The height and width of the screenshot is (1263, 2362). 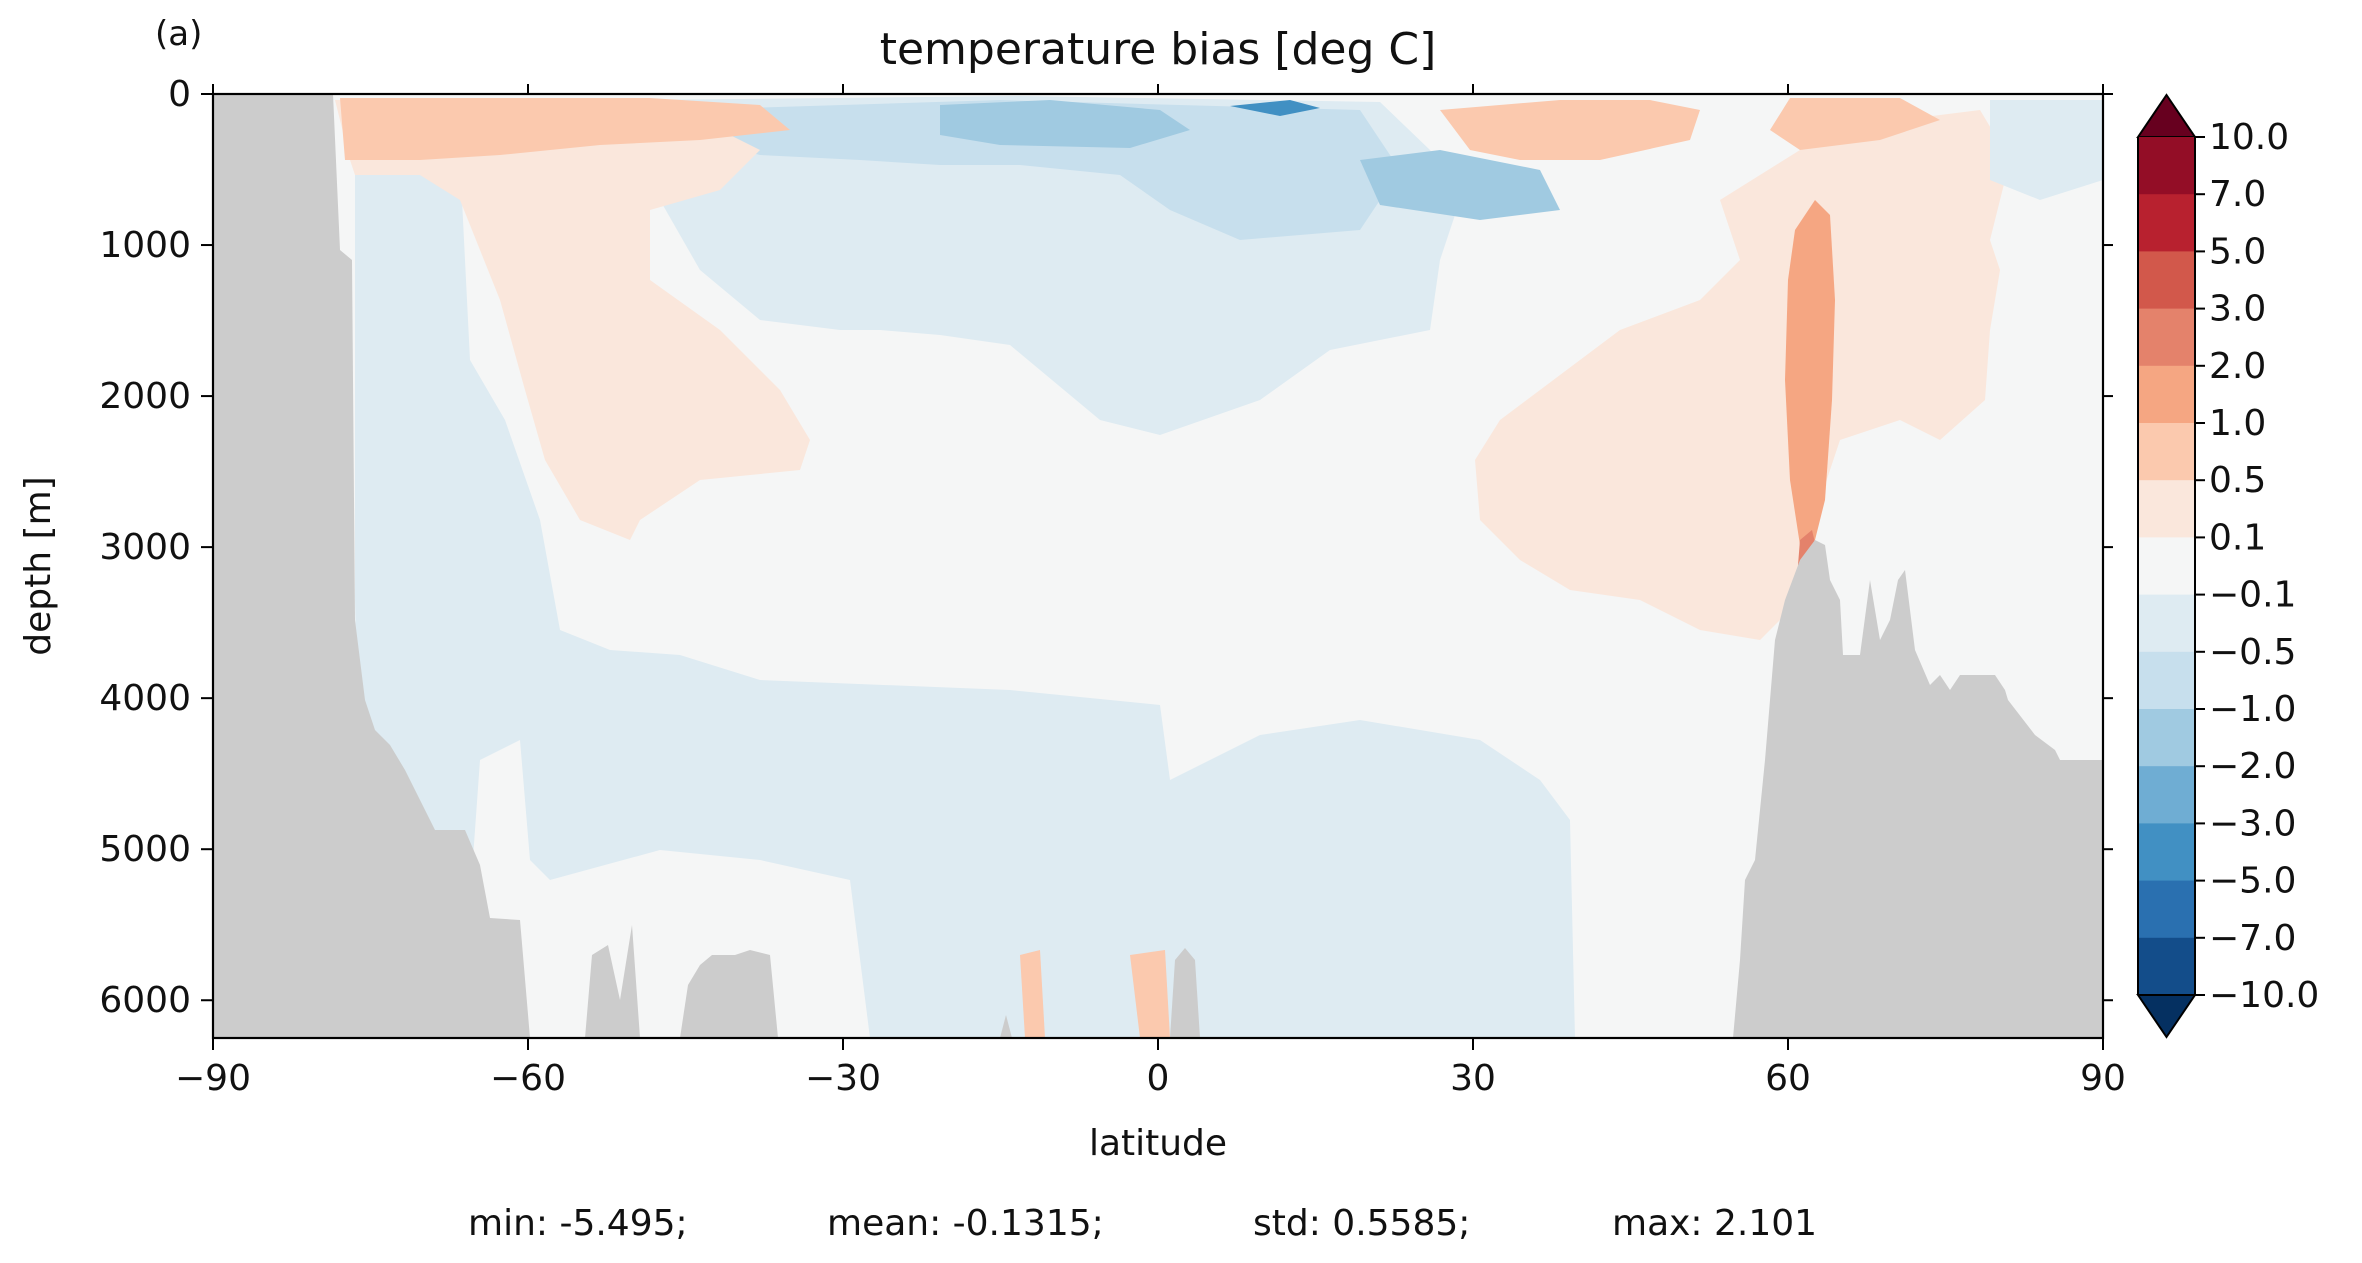 I want to click on land-mask-ridge-b, so click(x=729, y=994).